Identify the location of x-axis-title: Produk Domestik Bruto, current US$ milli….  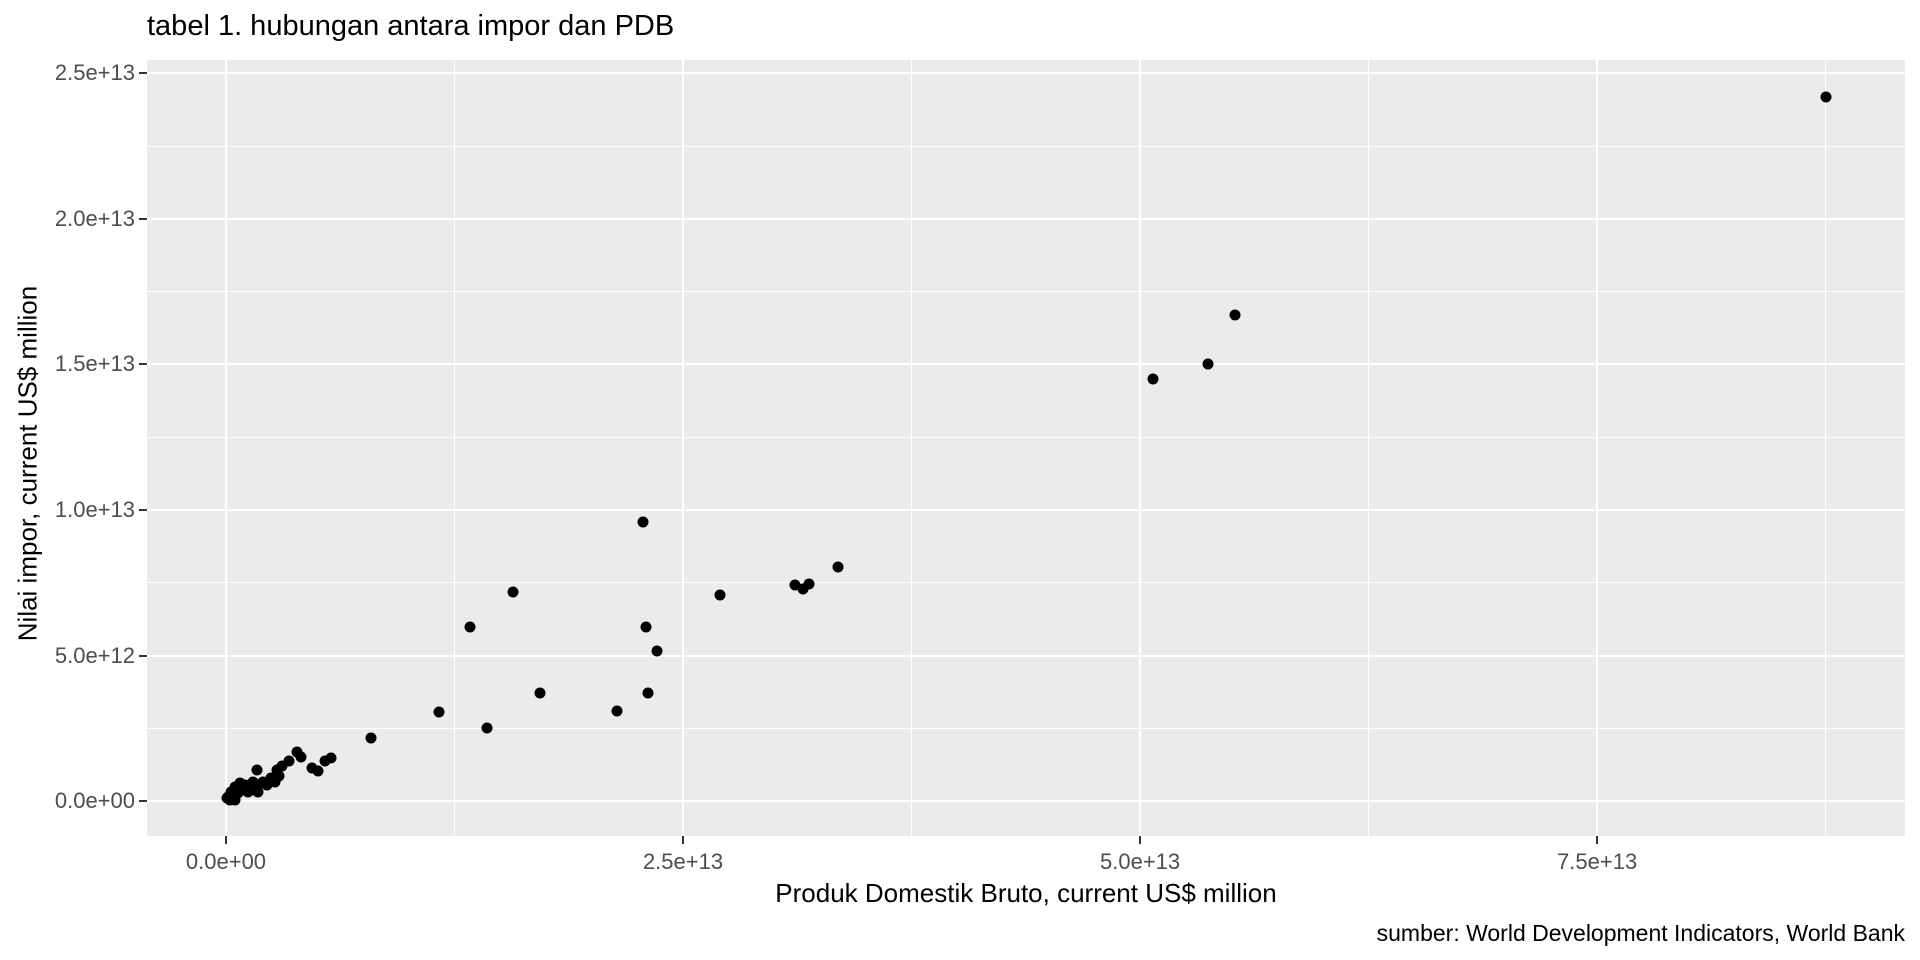
(1026, 893).